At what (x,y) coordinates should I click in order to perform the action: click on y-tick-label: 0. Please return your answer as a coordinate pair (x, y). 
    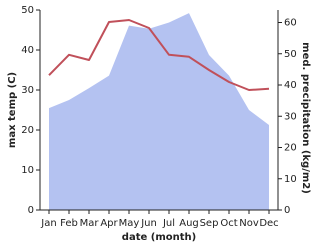
    Looking at the image, I should click on (31, 210).